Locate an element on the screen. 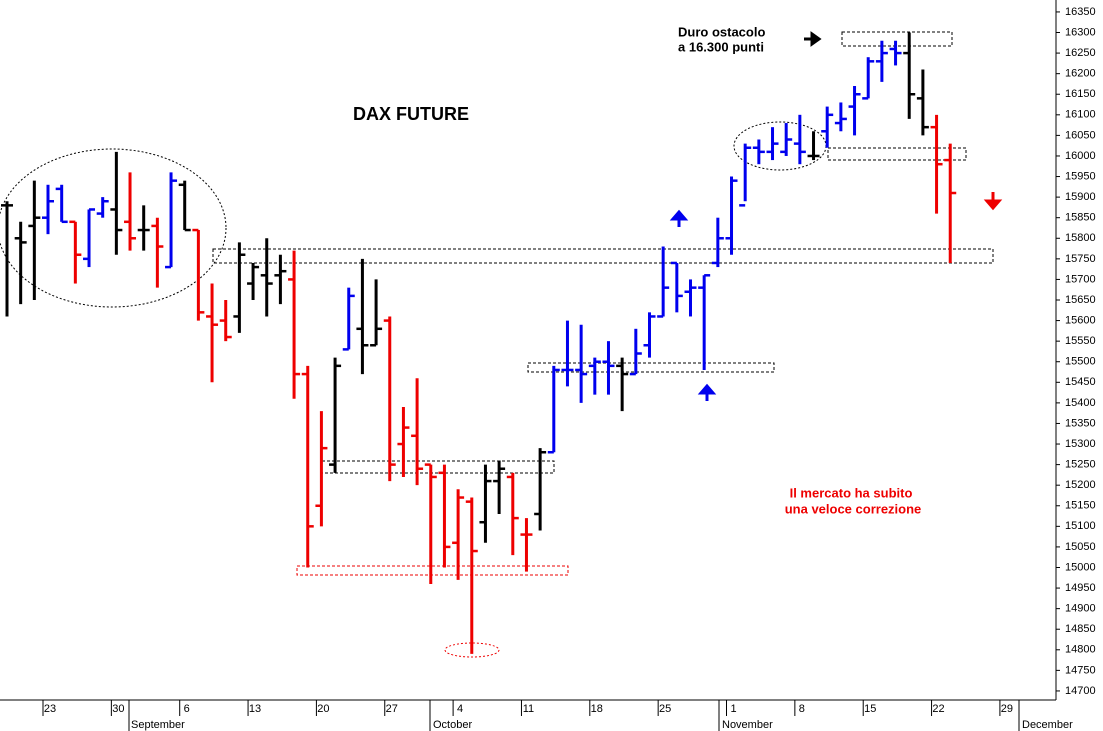 Image resolution: width=1103 pixels, height=731 pixels. y-tick-label: 15150 is located at coordinates (1080, 506).